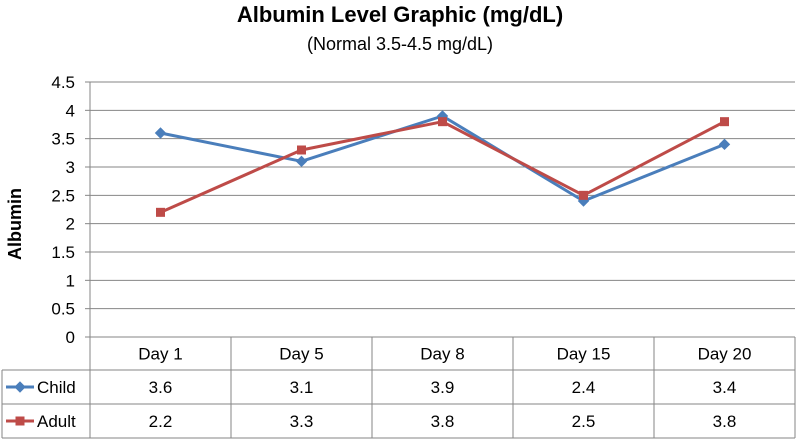 Image resolution: width=800 pixels, height=440 pixels. Describe the element at coordinates (63, 309) in the screenshot. I see `y-tick-label: 0.5` at that location.